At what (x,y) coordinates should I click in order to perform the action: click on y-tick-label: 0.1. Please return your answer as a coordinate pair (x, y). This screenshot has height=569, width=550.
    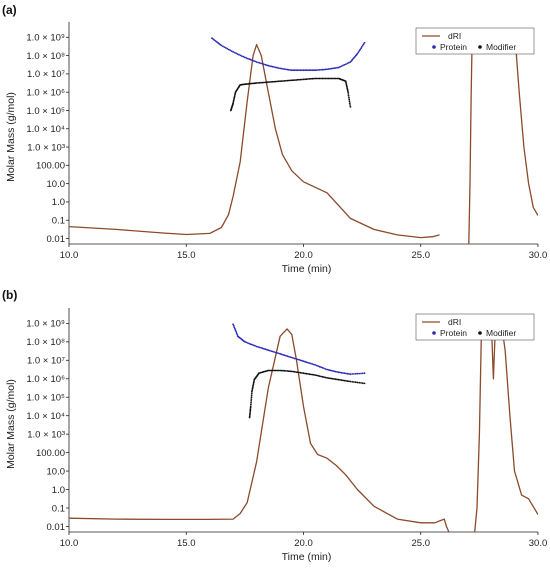
    Looking at the image, I should click on (58, 508).